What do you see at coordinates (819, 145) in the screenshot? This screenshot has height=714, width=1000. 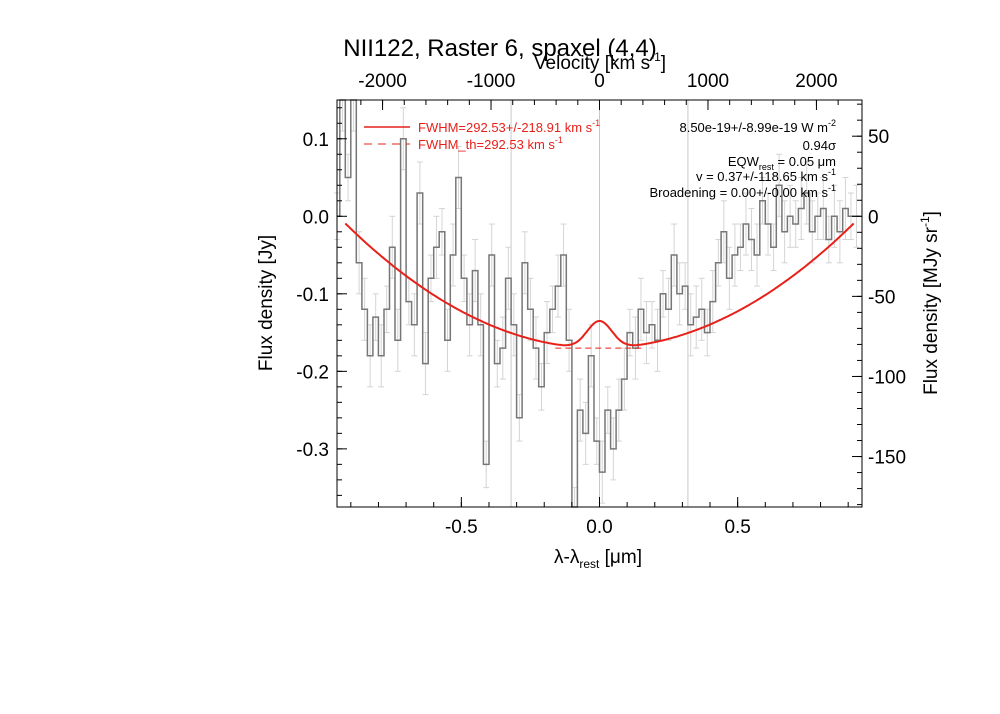 I see `annotation-sigma: 0.94σ` at bounding box center [819, 145].